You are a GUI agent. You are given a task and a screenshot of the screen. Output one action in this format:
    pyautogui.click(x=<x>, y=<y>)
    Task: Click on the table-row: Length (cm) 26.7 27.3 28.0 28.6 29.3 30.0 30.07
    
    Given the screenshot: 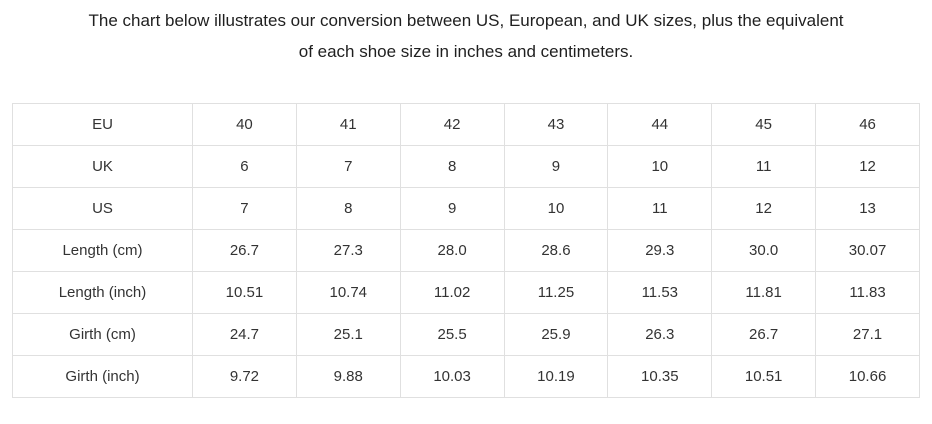 What is the action you would take?
    pyautogui.click(x=466, y=250)
    